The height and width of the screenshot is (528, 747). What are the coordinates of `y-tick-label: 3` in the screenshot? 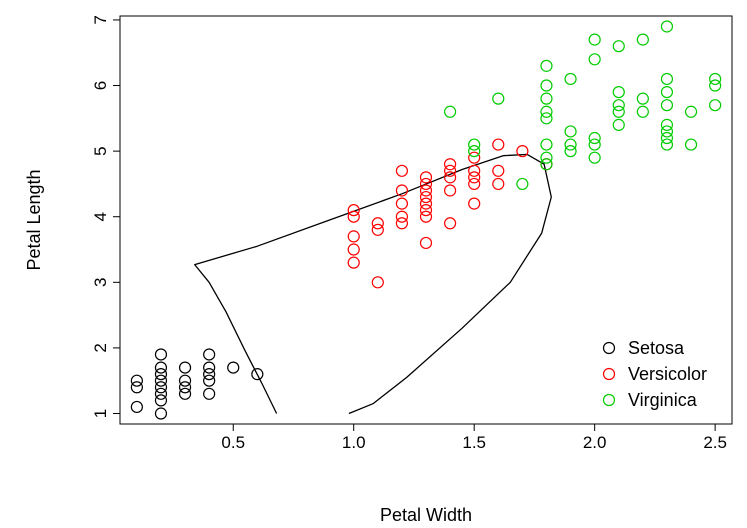 It's located at (100, 282).